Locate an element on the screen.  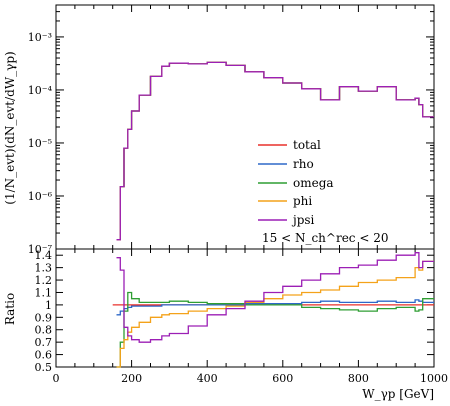
legend-label-rho: rho is located at coordinates (303, 164).